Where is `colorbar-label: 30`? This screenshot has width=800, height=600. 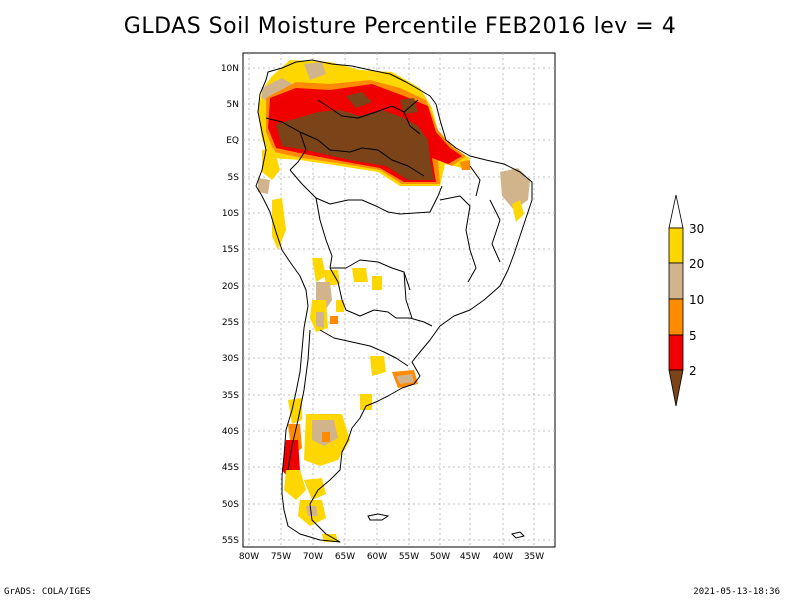 colorbar-label: 30 is located at coordinates (696, 229).